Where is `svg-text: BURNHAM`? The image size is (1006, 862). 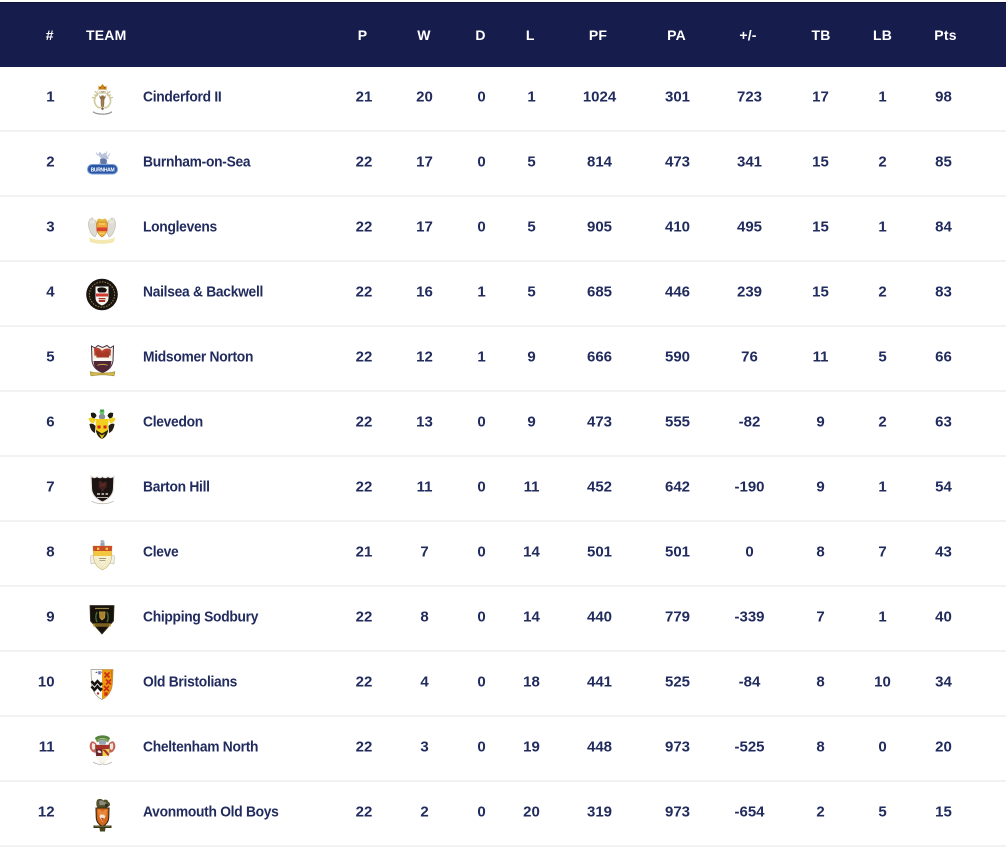
svg-text: BURNHAM is located at coordinates (102, 170).